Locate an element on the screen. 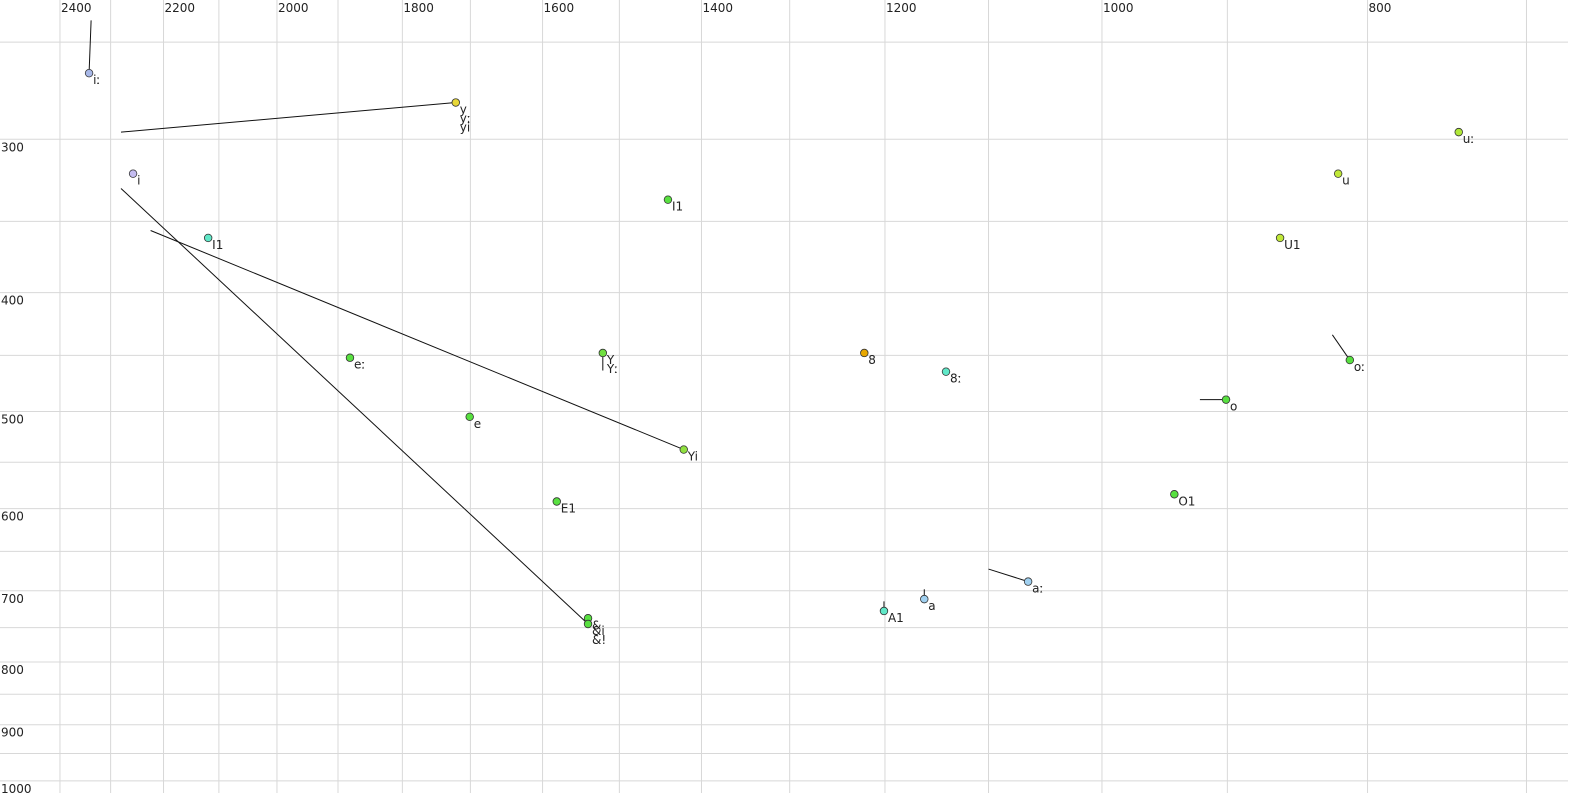 The height and width of the screenshot is (804, 1580). x-tick-label: 2400 is located at coordinates (76, 8).